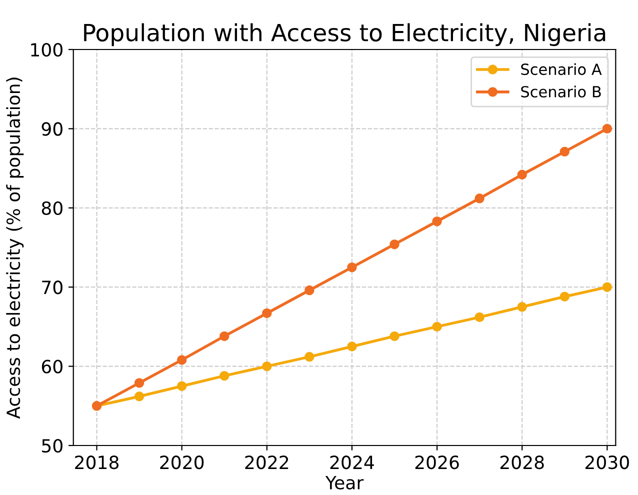 The height and width of the screenshot is (495, 638). What do you see at coordinates (266, 463) in the screenshot?
I see `x-tick-label: 2022` at bounding box center [266, 463].